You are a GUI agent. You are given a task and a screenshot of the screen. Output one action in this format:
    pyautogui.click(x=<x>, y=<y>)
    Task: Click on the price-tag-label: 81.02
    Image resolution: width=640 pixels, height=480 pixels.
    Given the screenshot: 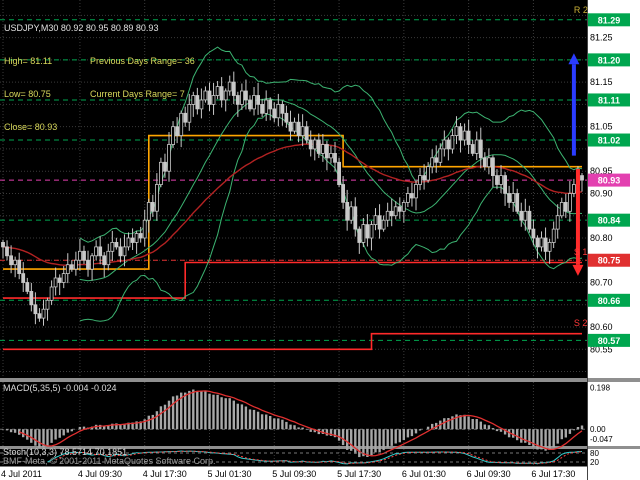 What is the action you would take?
    pyautogui.click(x=609, y=141)
    